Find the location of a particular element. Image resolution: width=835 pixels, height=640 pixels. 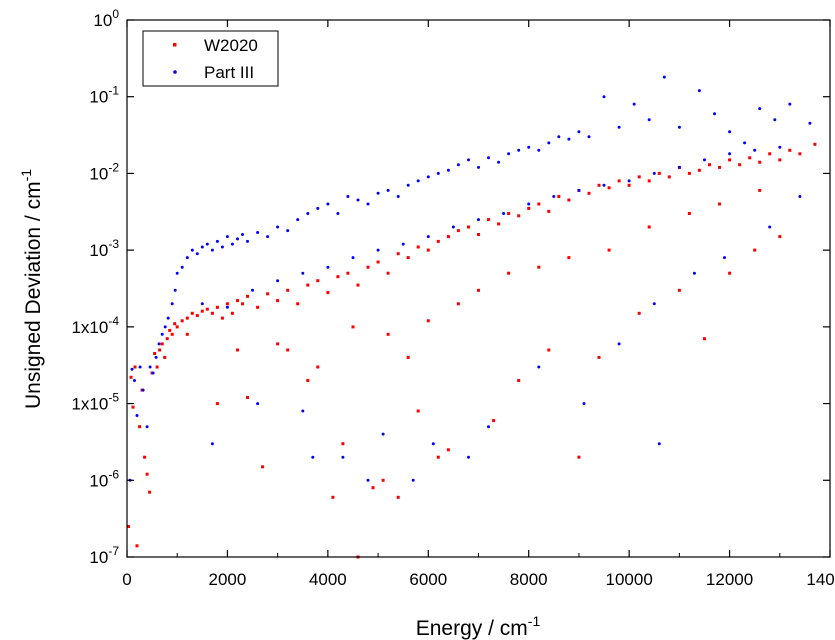

x-tick-label: 2000 is located at coordinates (228, 579).